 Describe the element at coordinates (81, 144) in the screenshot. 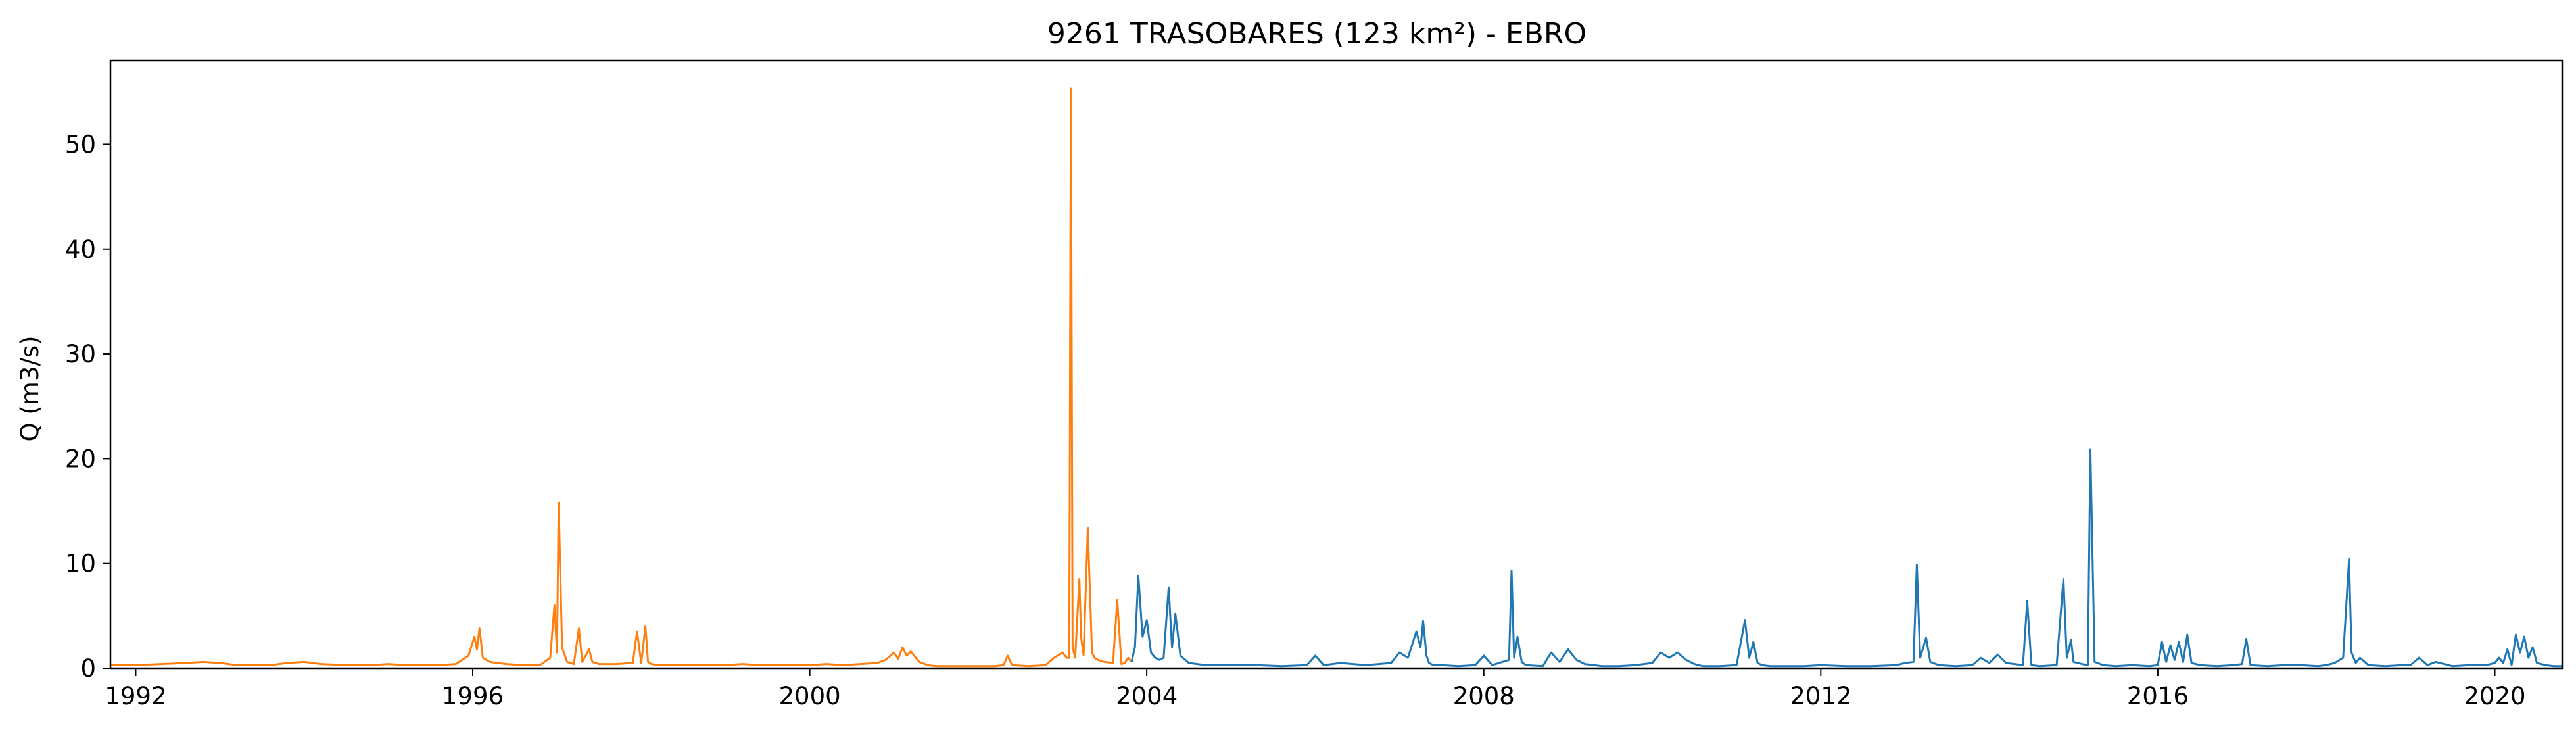

I see `y-tick-label: 50` at that location.